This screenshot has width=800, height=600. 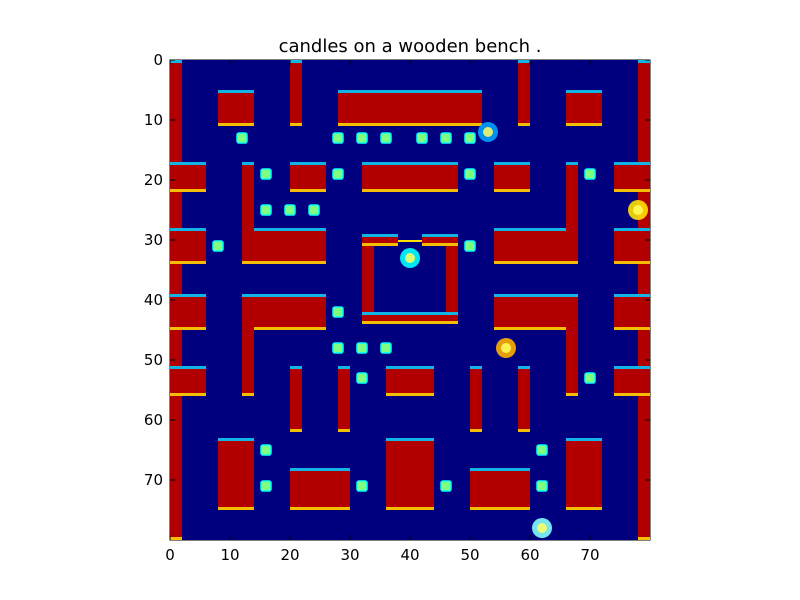 I want to click on x-tick-label: 20, so click(x=289, y=555).